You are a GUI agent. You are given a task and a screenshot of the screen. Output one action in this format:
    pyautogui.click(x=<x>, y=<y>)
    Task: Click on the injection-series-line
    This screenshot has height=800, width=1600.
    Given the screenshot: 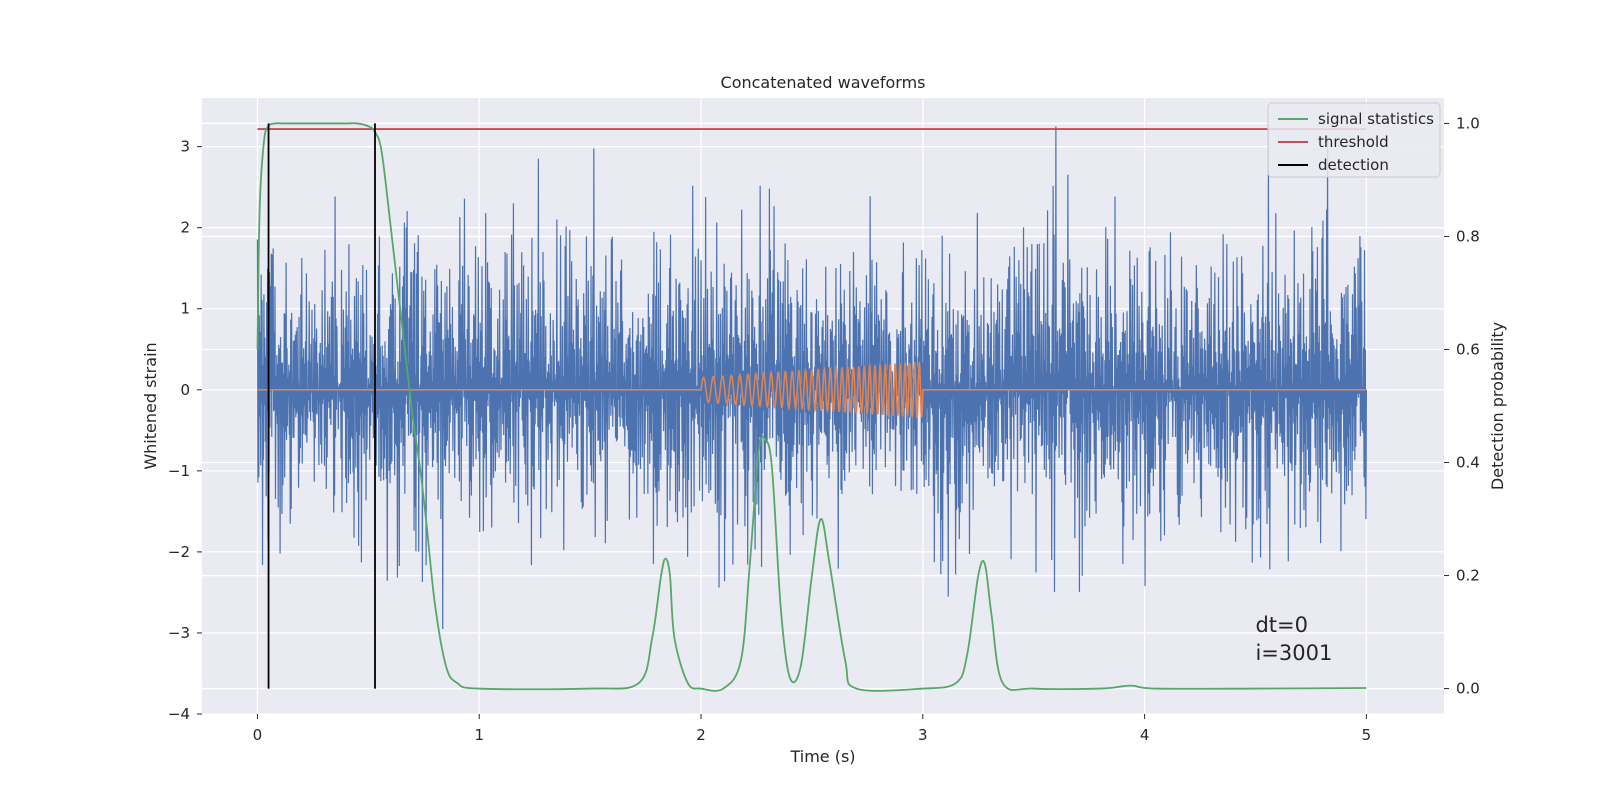 What is the action you would take?
    pyautogui.click(x=812, y=390)
    